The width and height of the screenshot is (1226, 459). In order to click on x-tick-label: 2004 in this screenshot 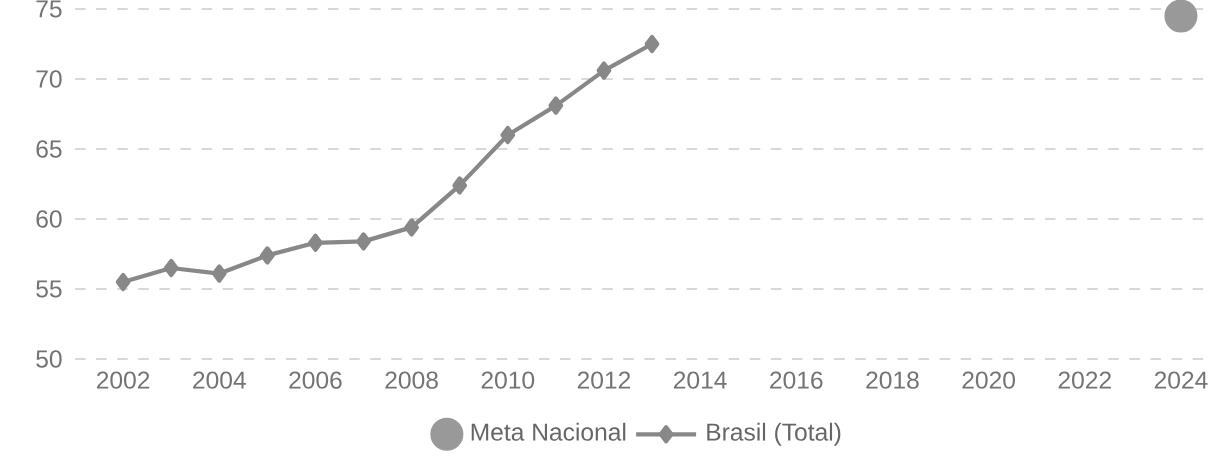, I will do `click(219, 380)`.